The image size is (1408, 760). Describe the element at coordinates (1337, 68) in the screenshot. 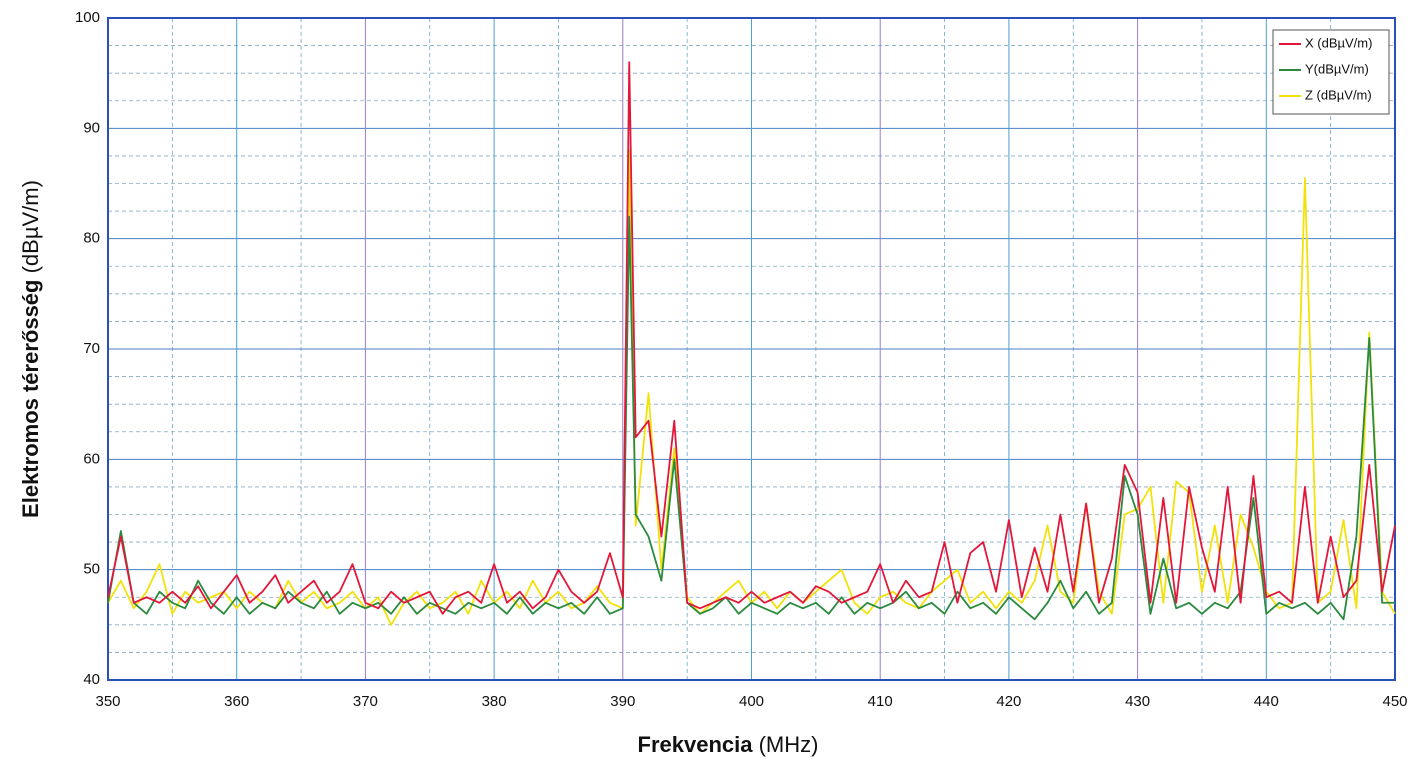

I see `legend-label: Y(dBµV/m)` at that location.